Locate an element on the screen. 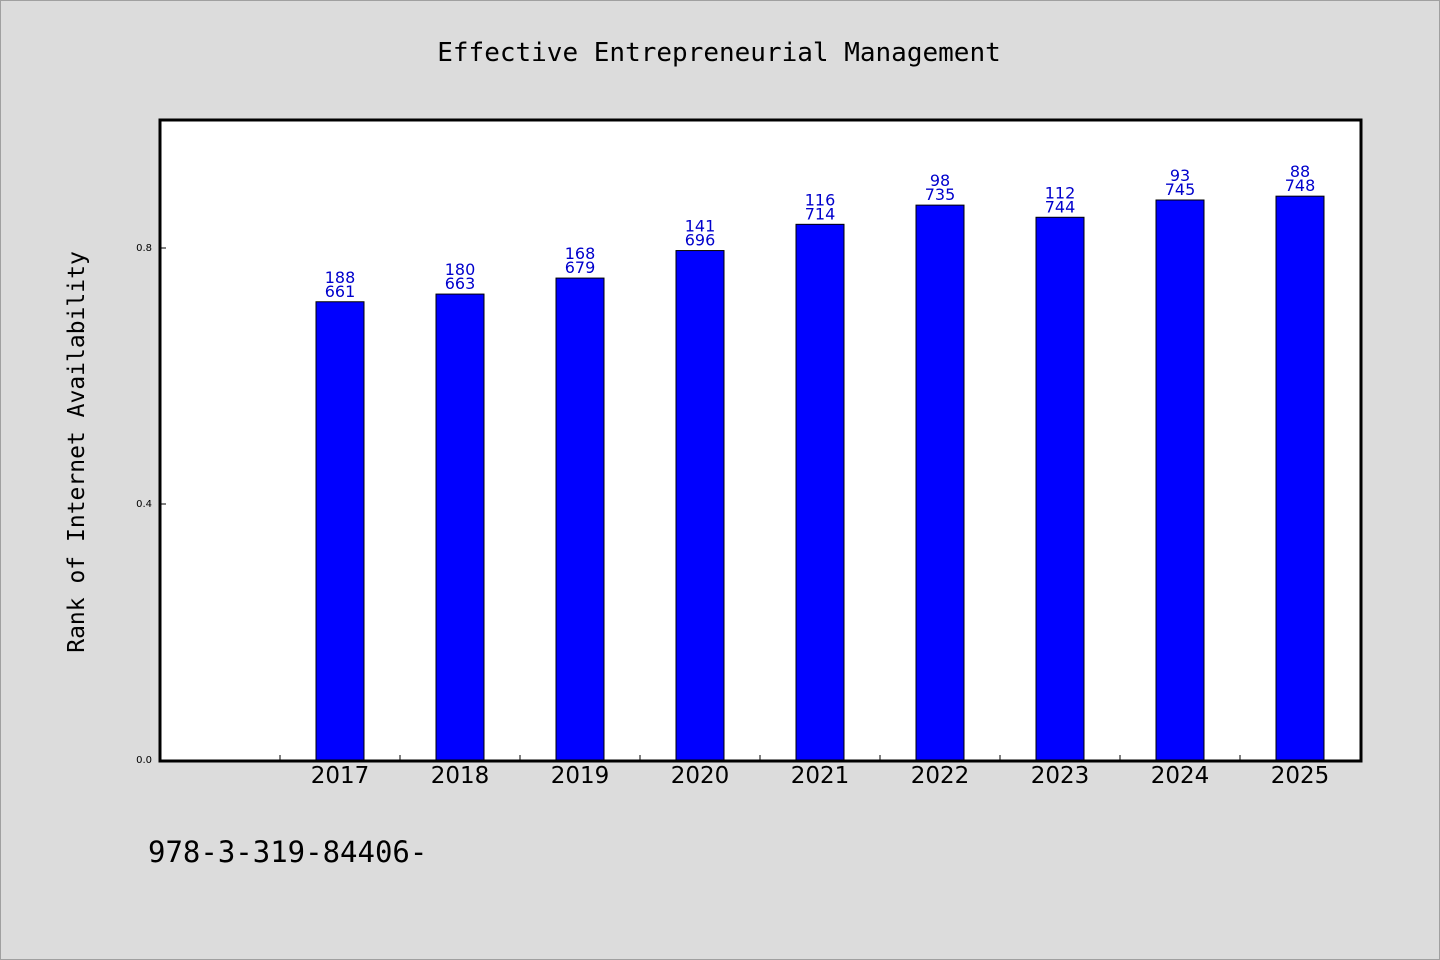 This screenshot has width=1440, height=960. y-tick-label: 0.8 is located at coordinates (144, 248).